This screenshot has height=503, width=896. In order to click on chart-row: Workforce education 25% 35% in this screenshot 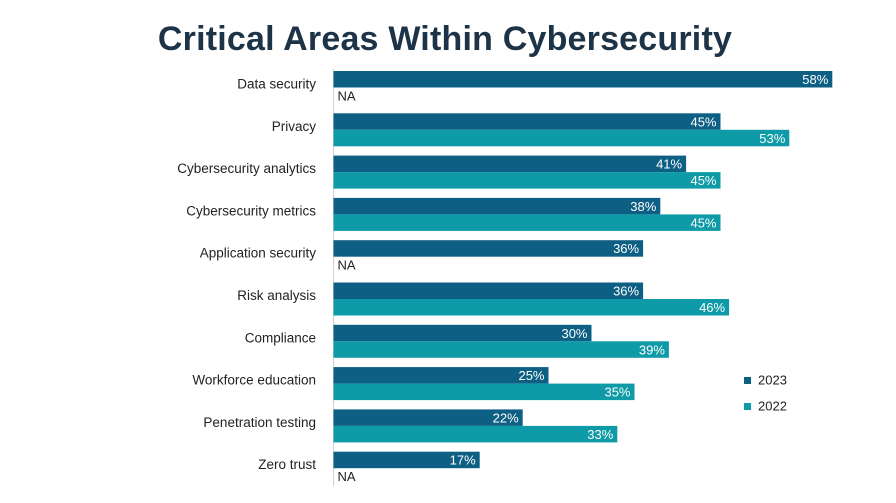, I will do `click(413, 384)`.